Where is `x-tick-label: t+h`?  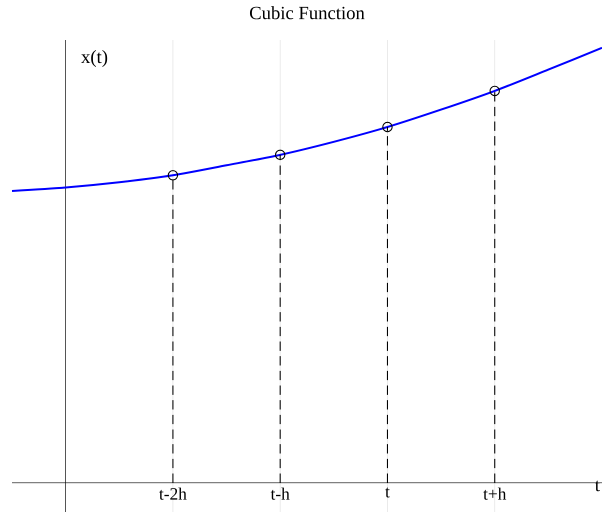
x-tick-label: t+h is located at coordinates (494, 494).